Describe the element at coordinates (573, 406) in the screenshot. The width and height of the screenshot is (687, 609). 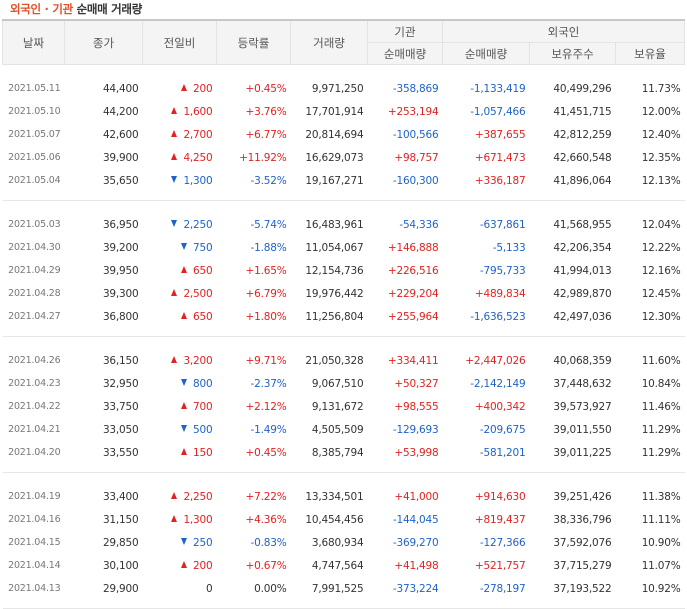
I see `cell-frgn-hold: 39,573,927` at that location.